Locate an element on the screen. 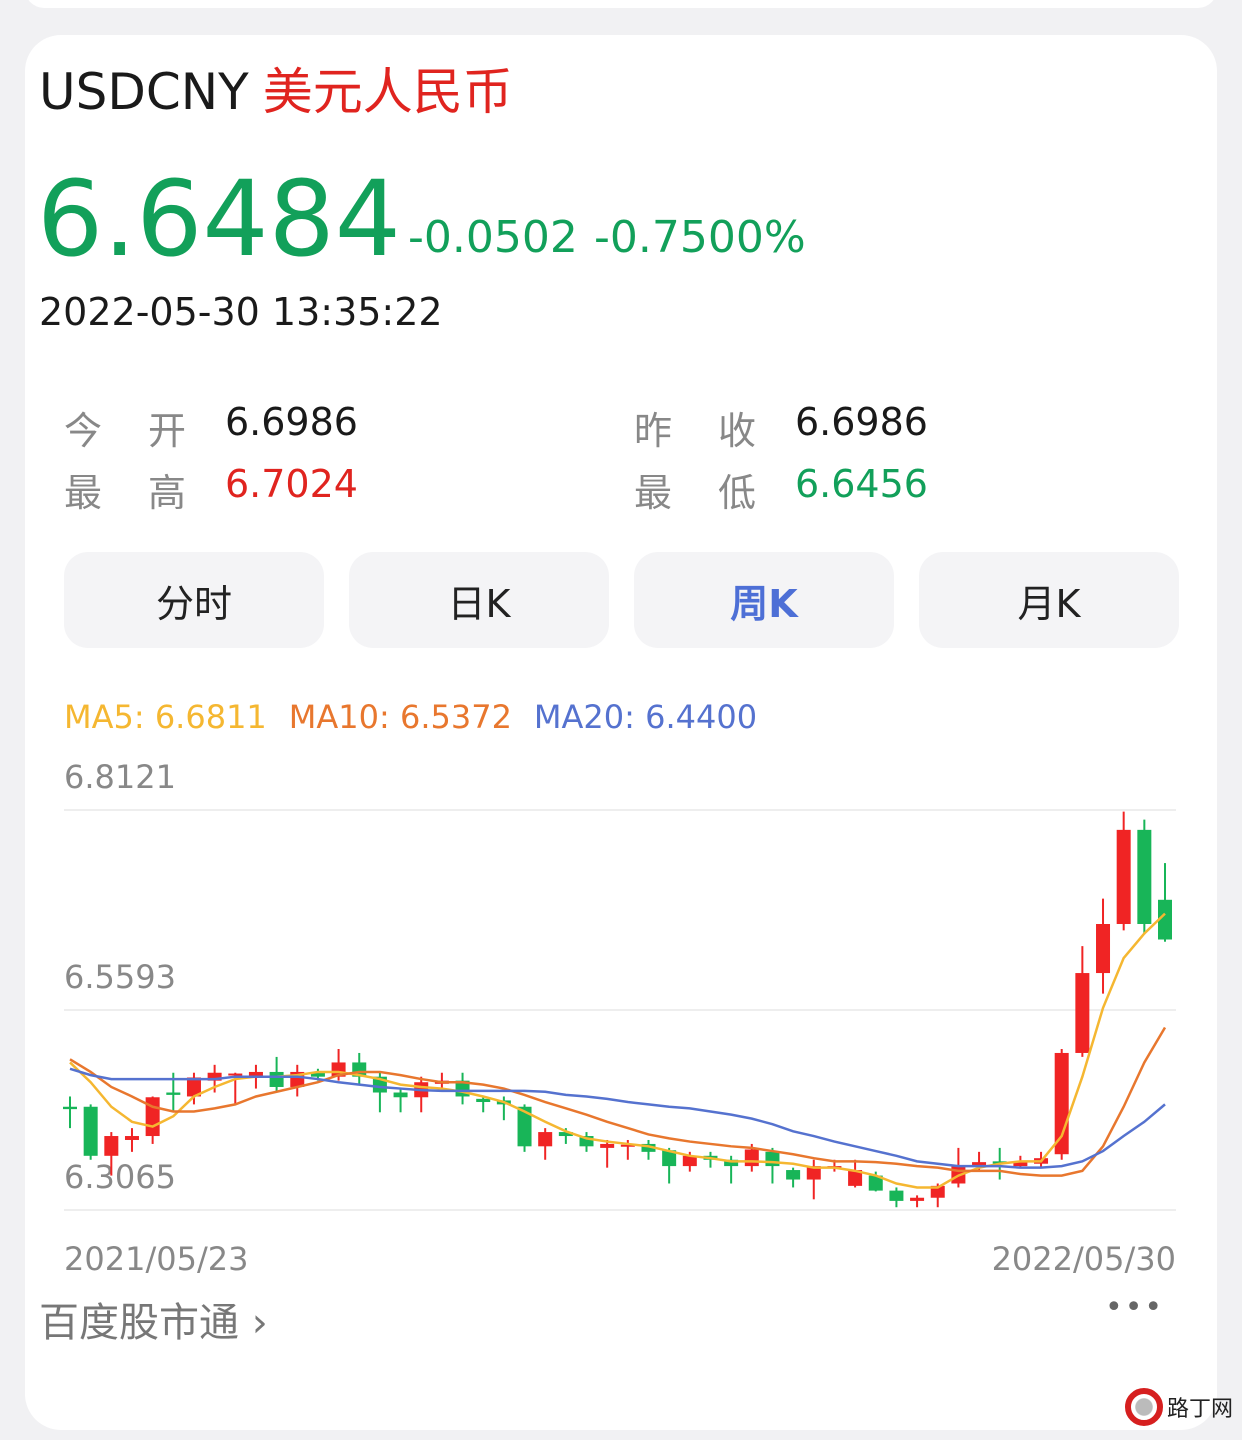 The height and width of the screenshot is (1440, 1242). title: USDCNY 美元人民币 is located at coordinates (276, 88).